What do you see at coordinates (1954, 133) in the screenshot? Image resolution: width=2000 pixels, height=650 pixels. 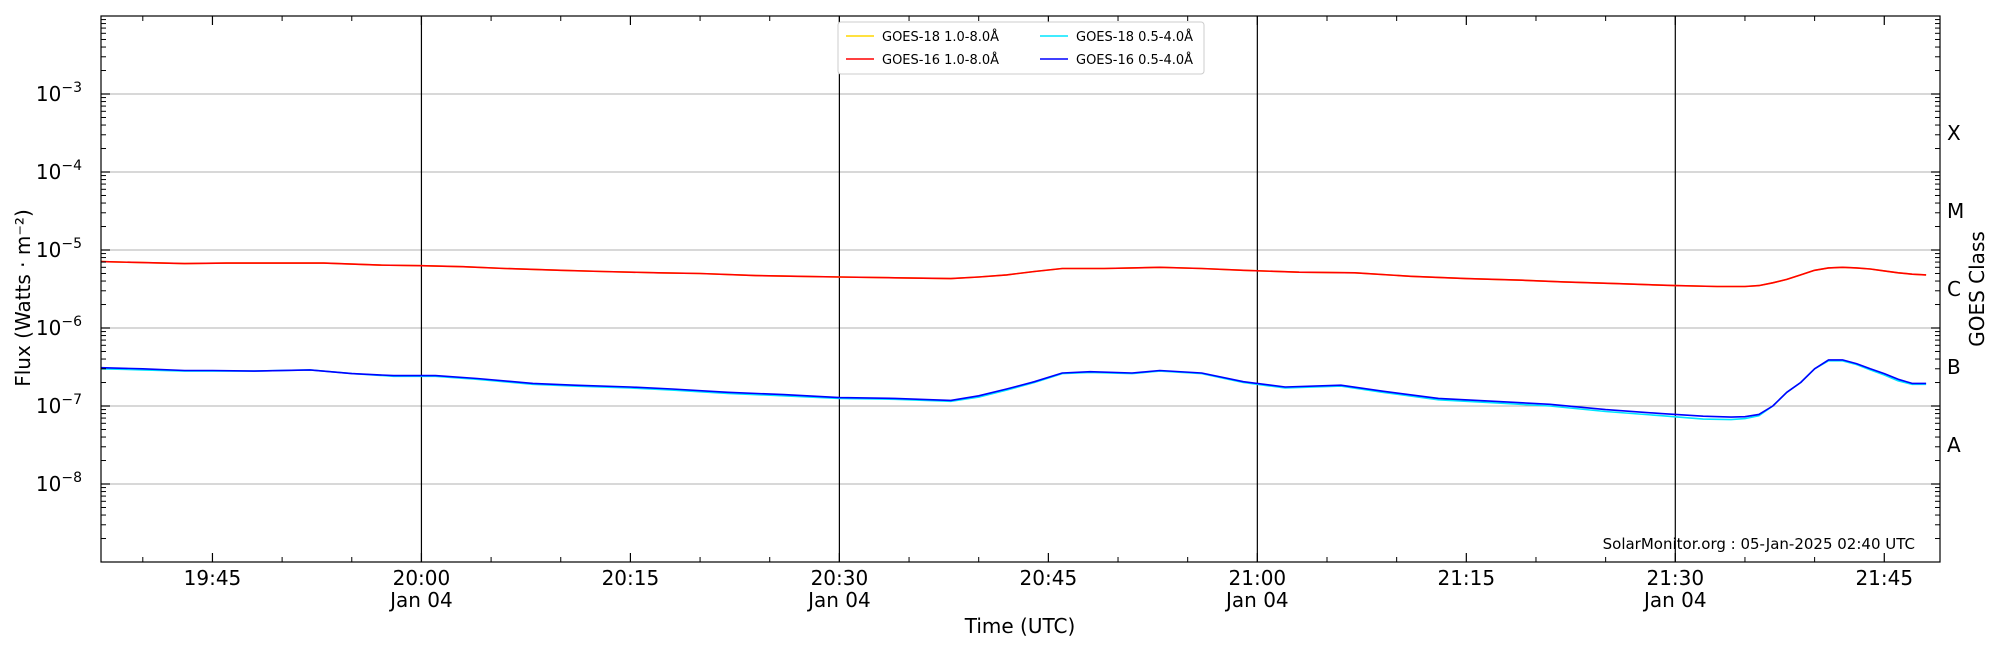 I see `goes-class-label: X` at bounding box center [1954, 133].